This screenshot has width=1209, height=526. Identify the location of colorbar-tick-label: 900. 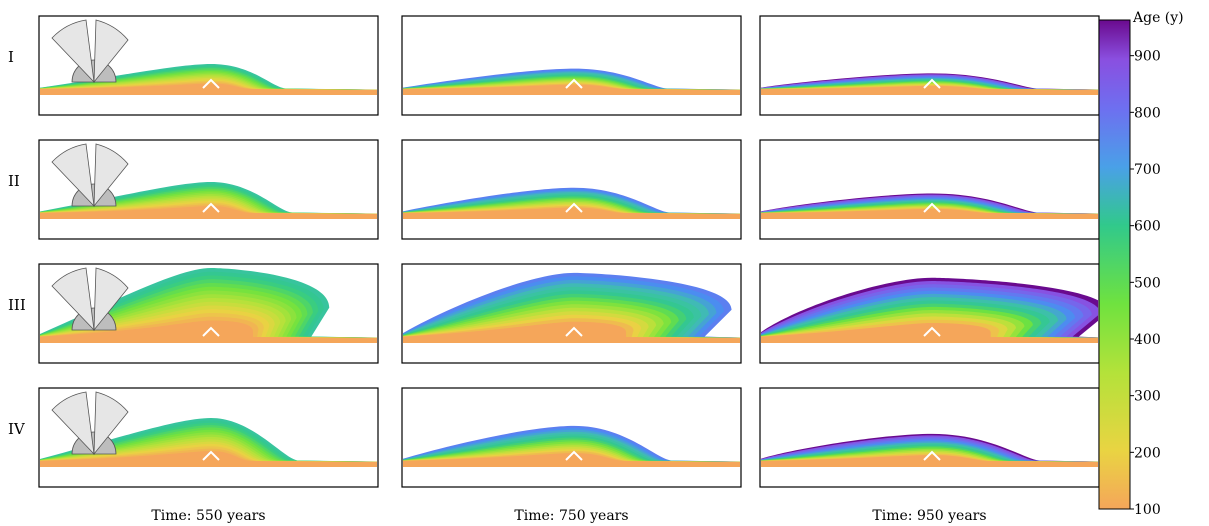
(1147, 57).